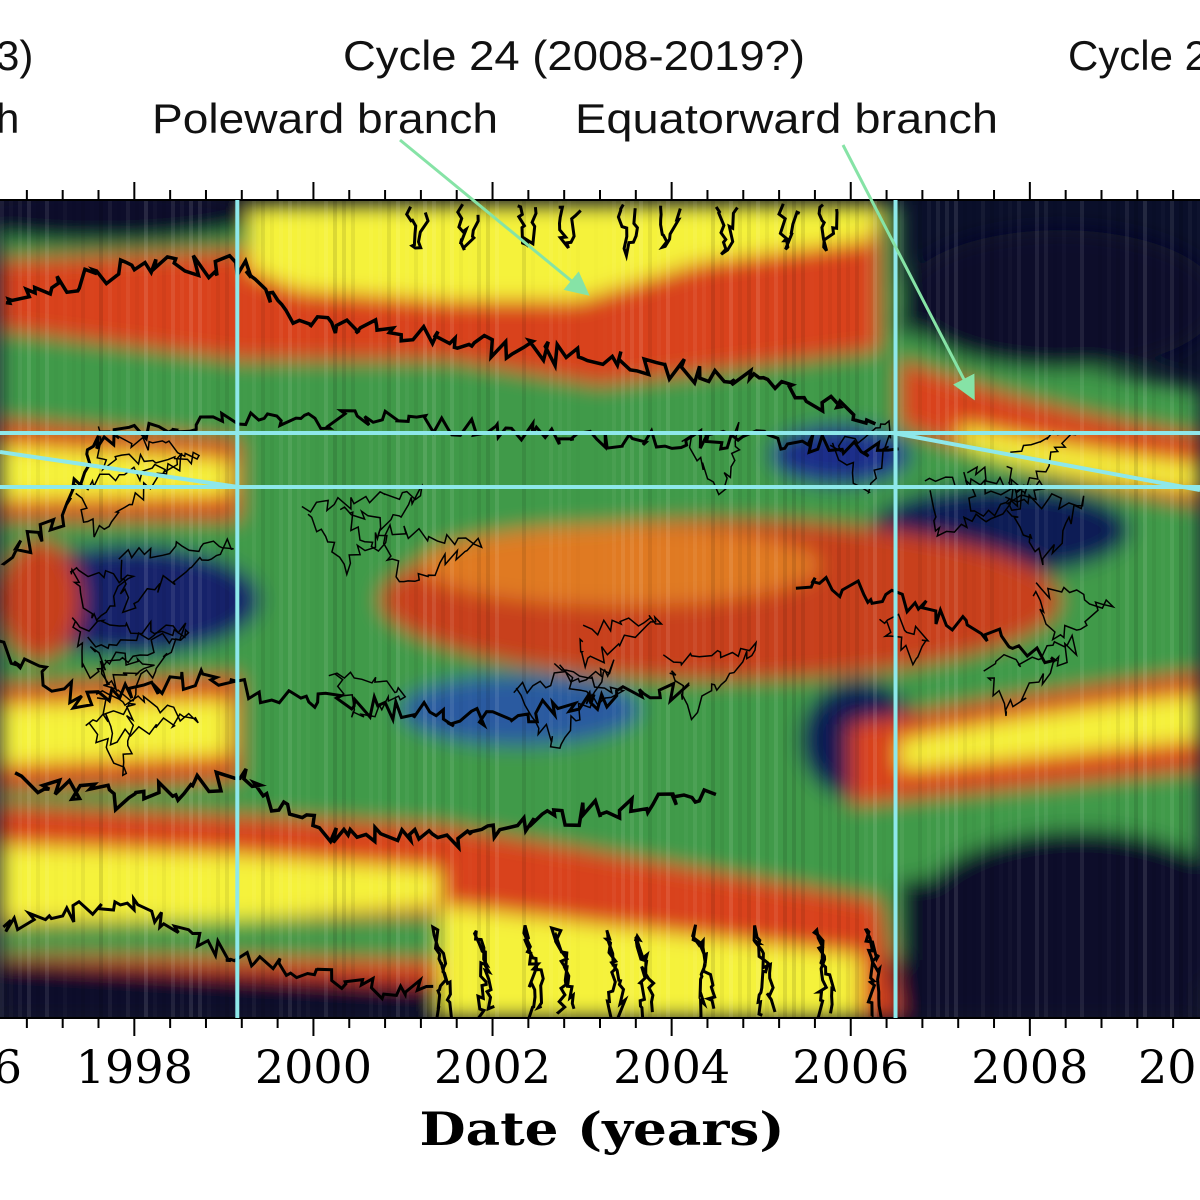 The width and height of the screenshot is (1200, 1200). Describe the element at coordinates (1029, 1067) in the screenshot. I see `x-tick-label: 2008` at that location.